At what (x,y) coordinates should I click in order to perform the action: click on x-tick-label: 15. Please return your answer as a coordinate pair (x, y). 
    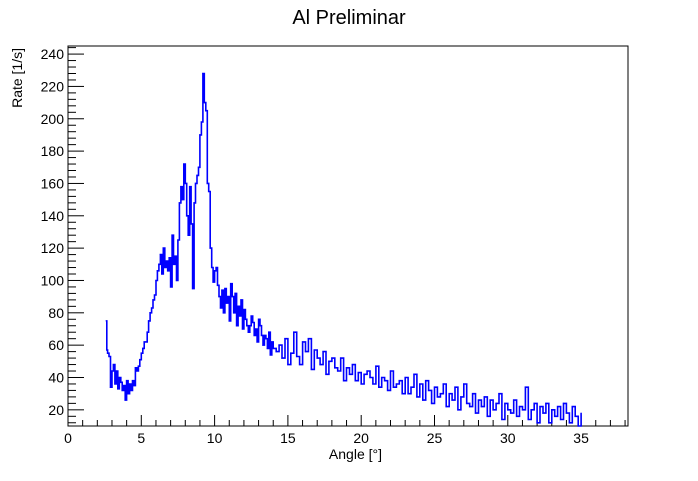
    Looking at the image, I should click on (288, 438).